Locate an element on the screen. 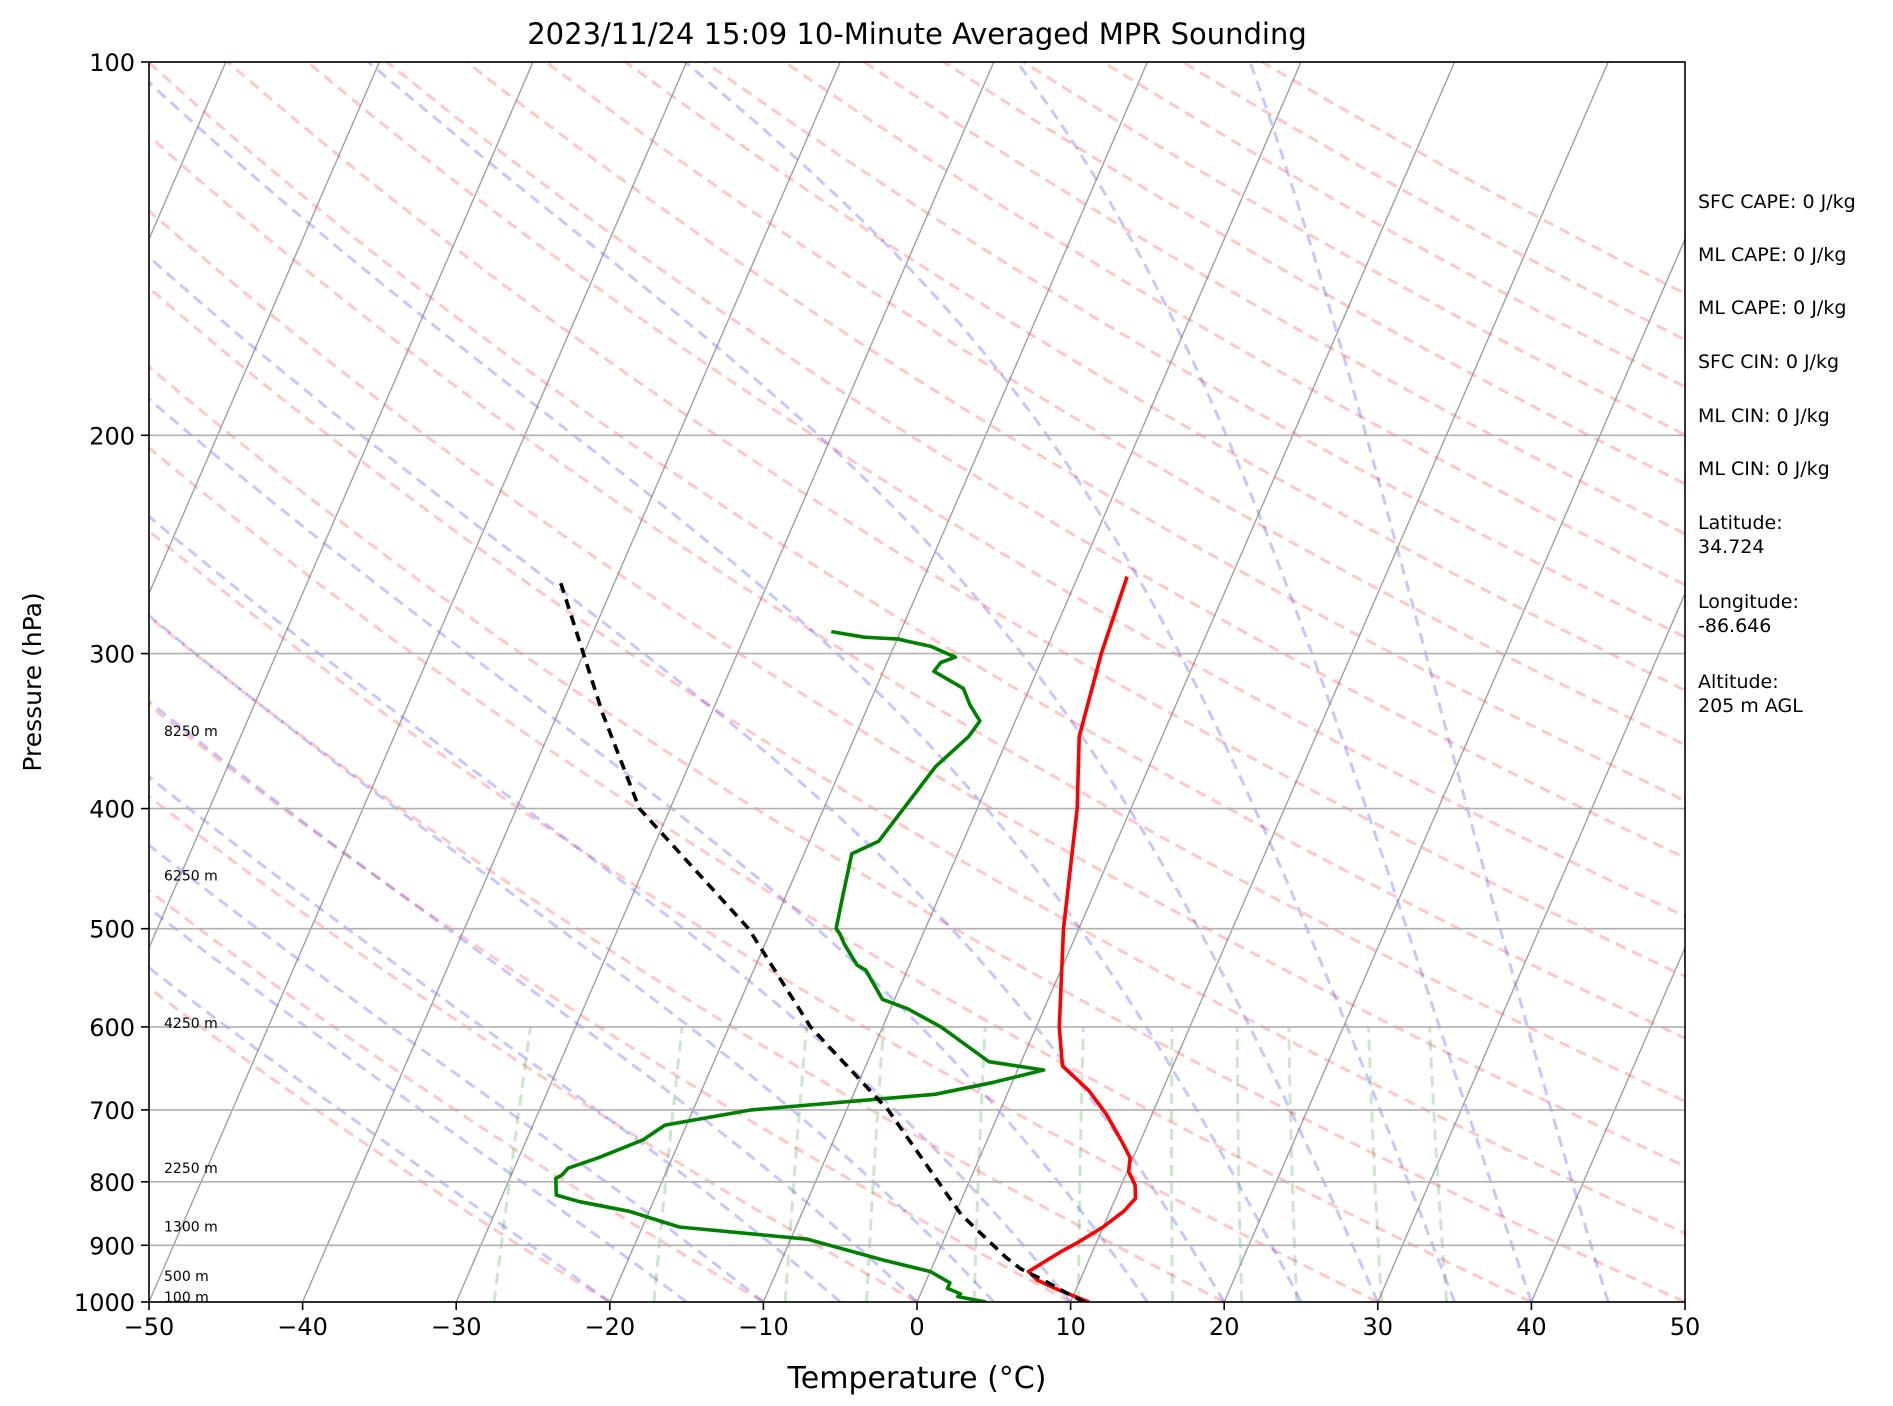 The height and width of the screenshot is (1406, 1893). height-label-2: 4250 m is located at coordinates (191, 1024).